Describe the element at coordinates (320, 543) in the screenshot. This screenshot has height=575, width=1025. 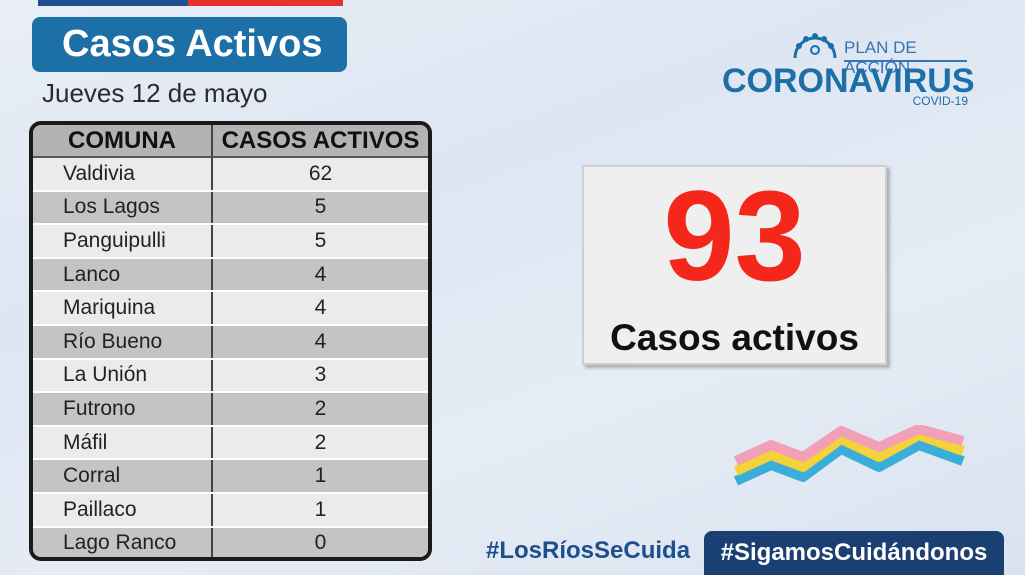
I see `cell-casos: 0` at that location.